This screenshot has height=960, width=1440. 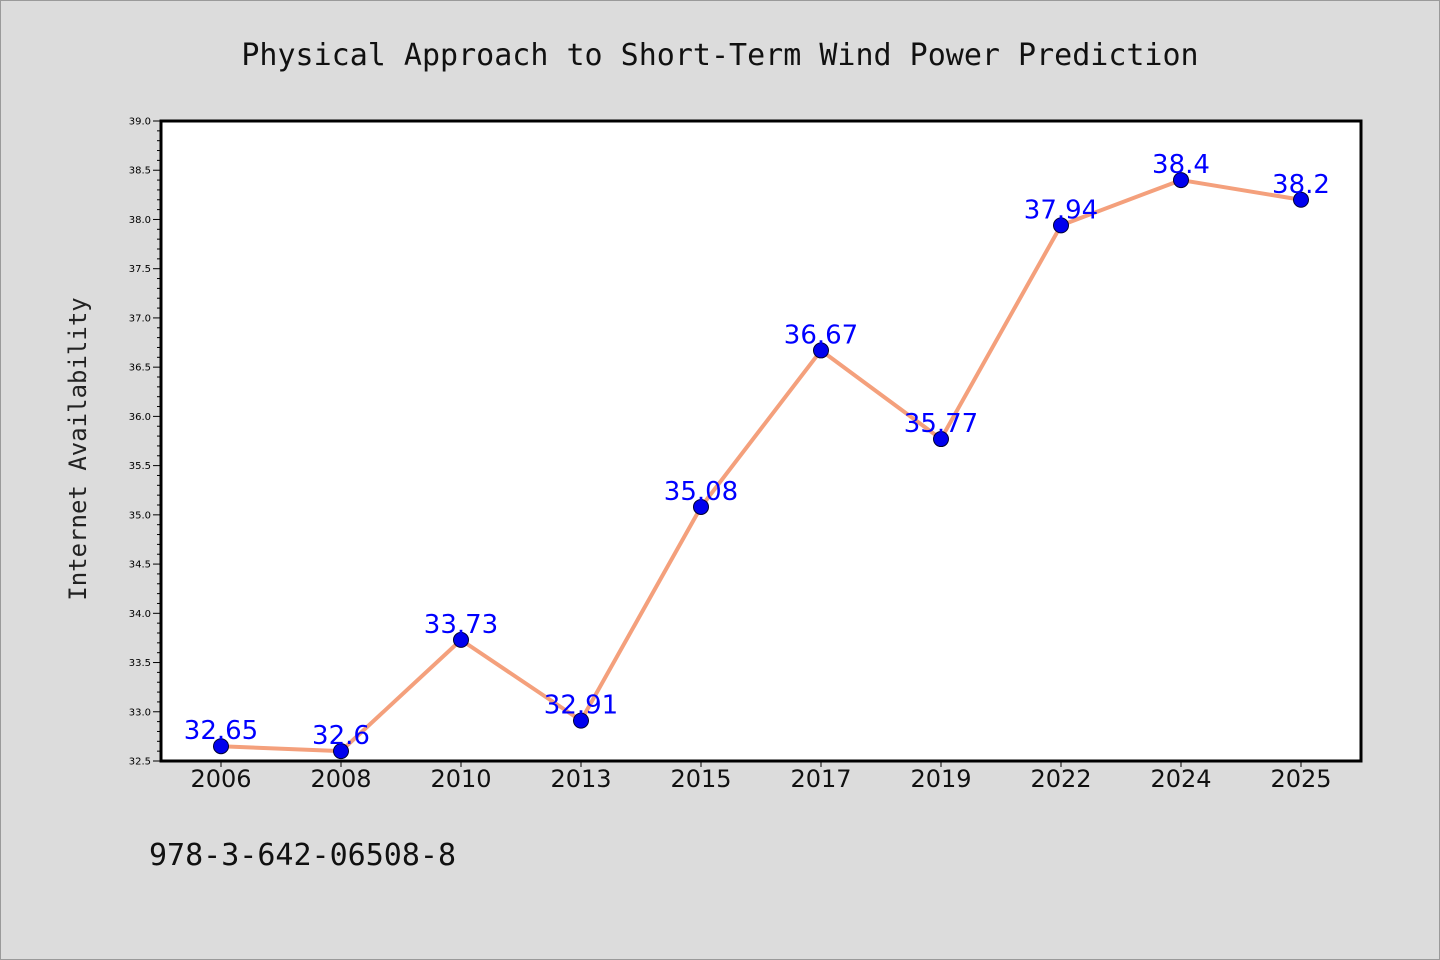 I want to click on data-label: 32.91, so click(x=581, y=706).